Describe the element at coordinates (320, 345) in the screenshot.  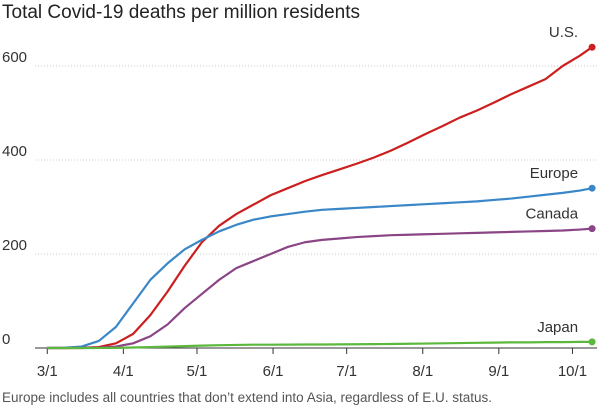
I see `series-line` at that location.